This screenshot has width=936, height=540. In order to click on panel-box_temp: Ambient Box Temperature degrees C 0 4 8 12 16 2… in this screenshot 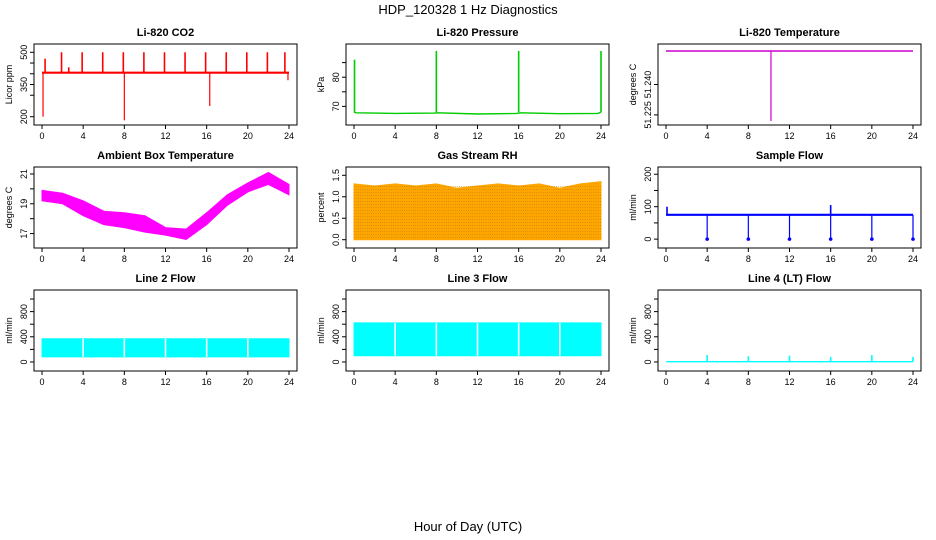, I will do `click(151, 207)`.